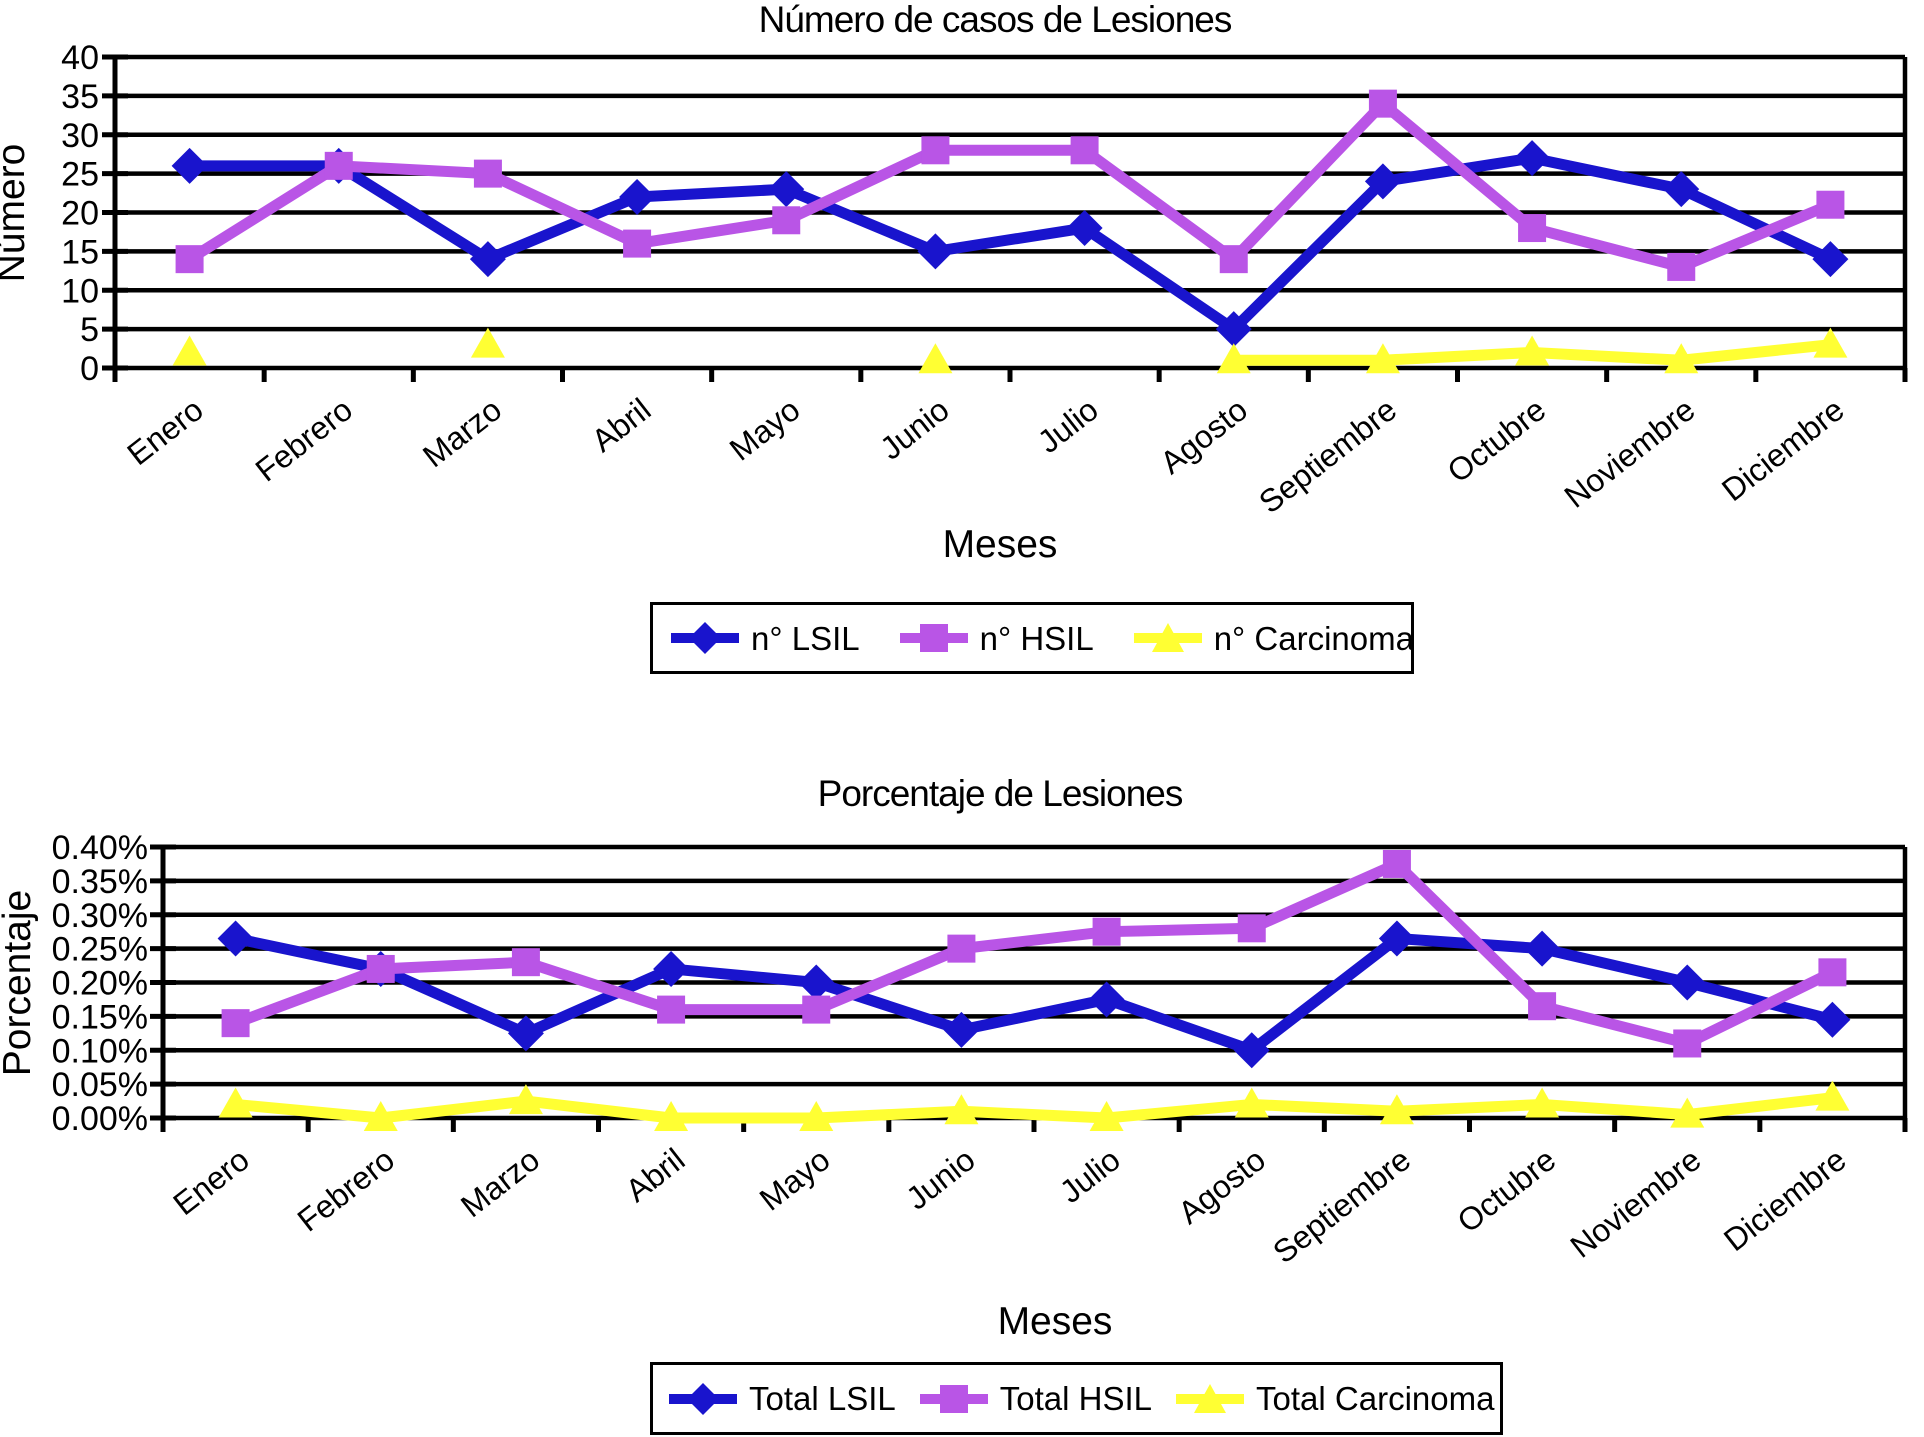  What do you see at coordinates (19, 983) in the screenshot?
I see `y-axis-title: Porcentaje` at bounding box center [19, 983].